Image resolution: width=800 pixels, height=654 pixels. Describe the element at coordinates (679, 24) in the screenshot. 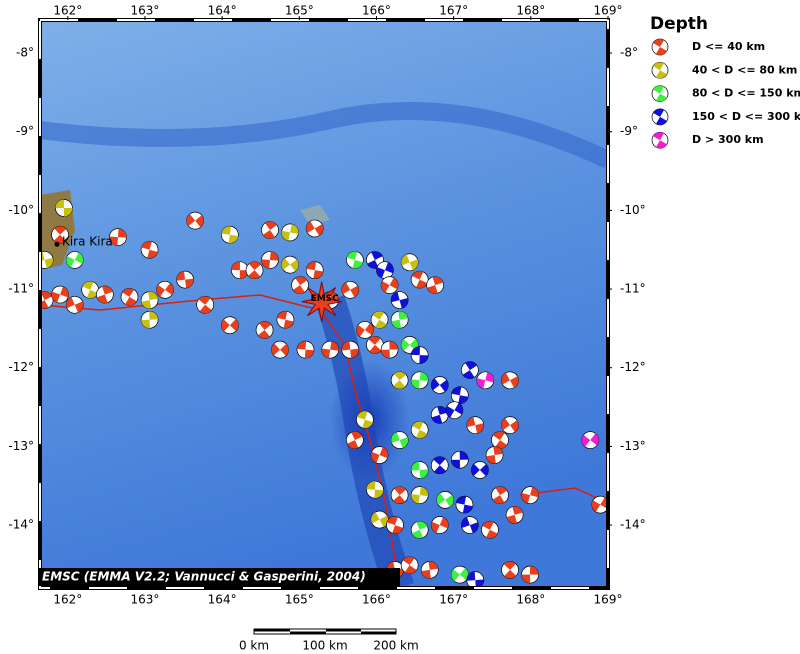

I see `legend-title: Depth` at that location.